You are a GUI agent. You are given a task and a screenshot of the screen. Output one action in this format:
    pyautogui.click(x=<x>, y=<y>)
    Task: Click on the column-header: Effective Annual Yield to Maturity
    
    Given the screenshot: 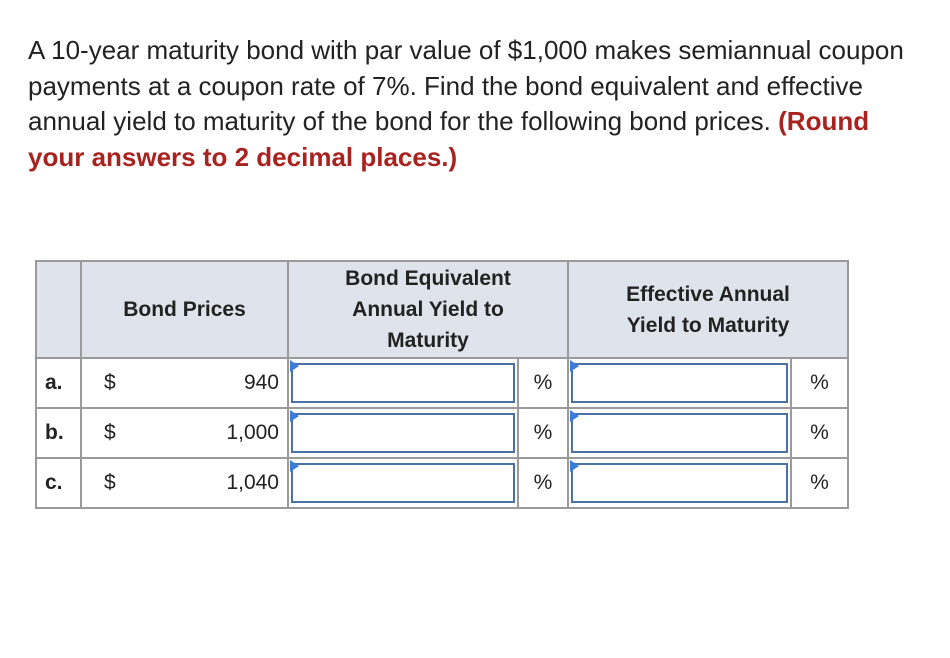 What is the action you would take?
    pyautogui.click(x=708, y=309)
    